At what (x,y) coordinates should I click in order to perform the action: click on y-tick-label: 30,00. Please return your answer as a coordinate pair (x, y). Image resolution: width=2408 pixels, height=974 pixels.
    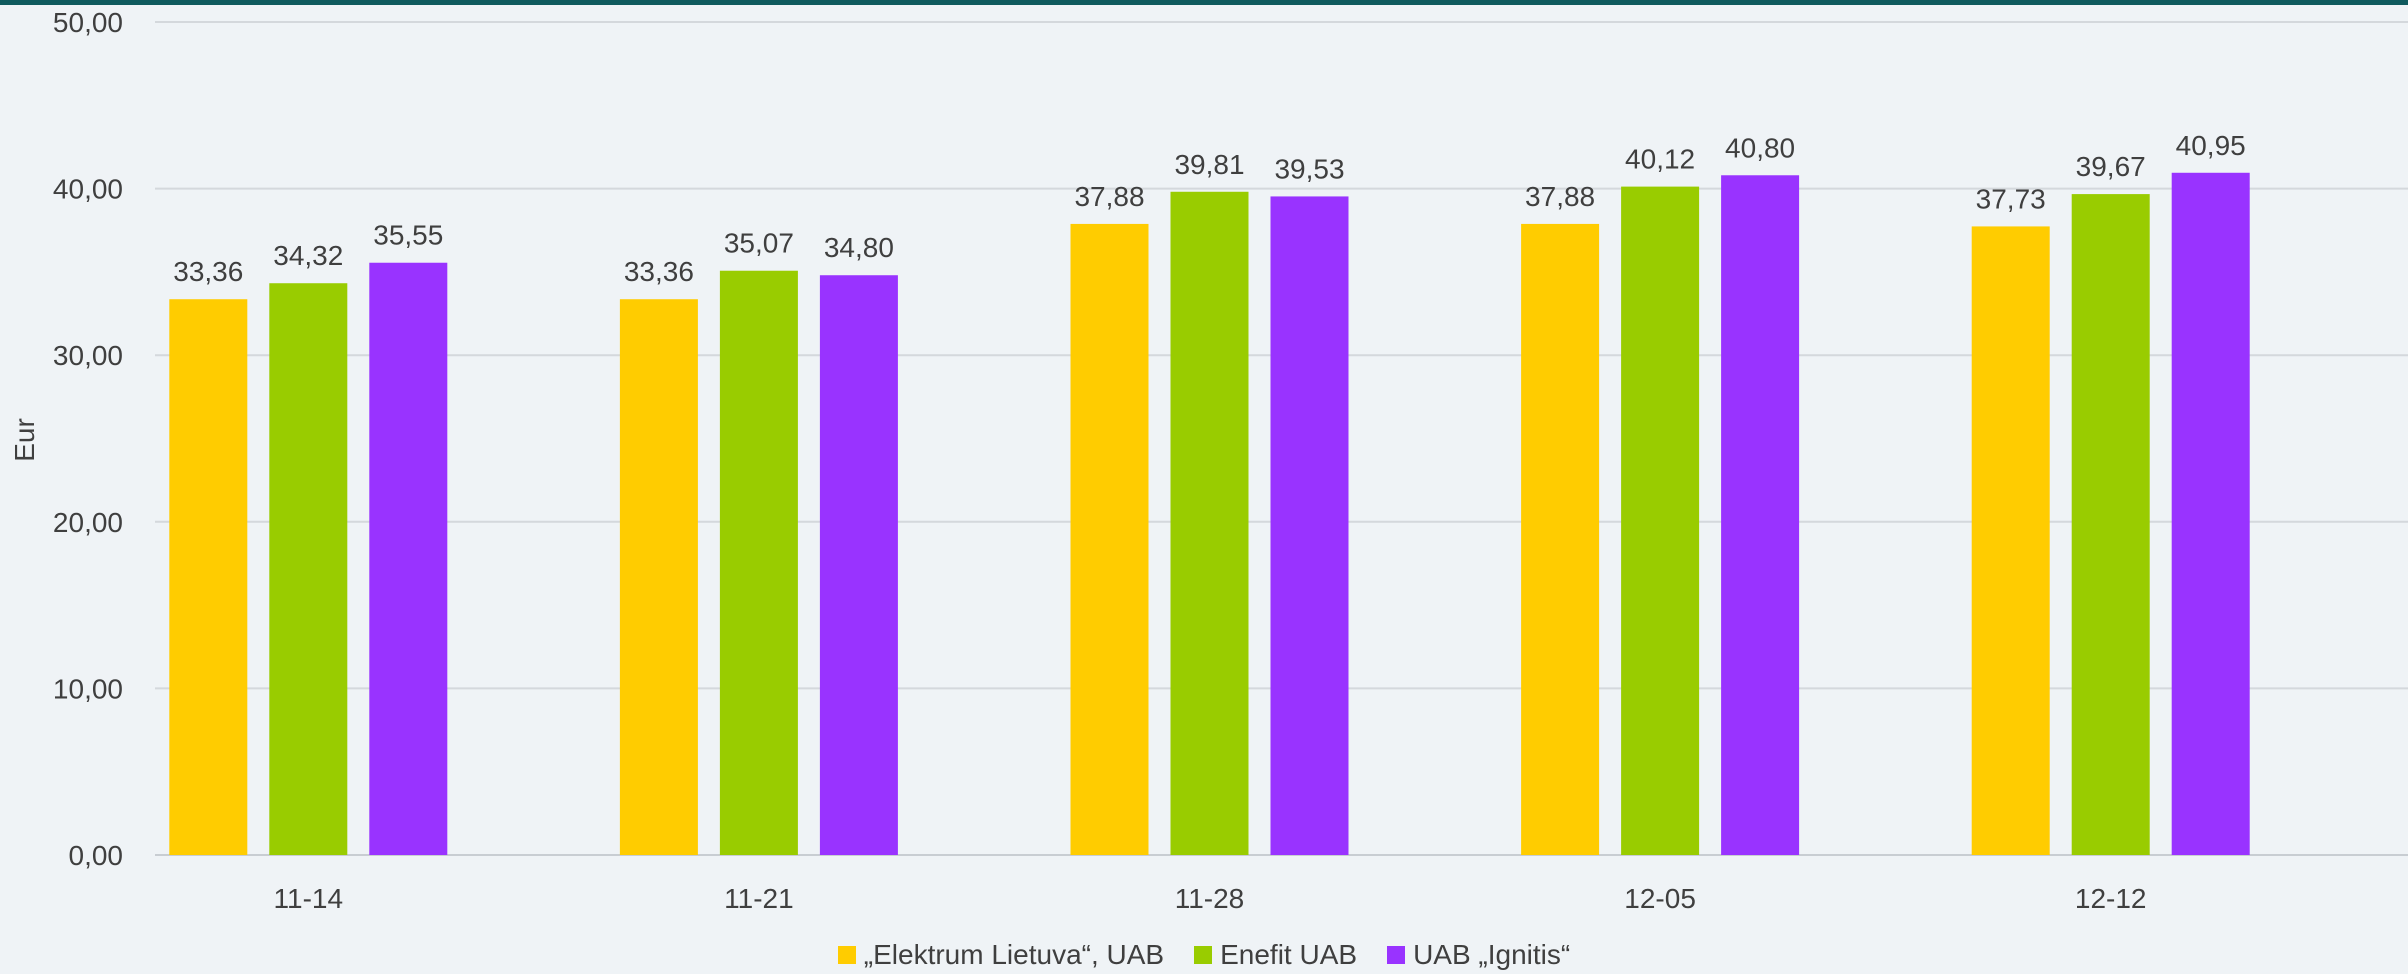
    Looking at the image, I should click on (88, 355).